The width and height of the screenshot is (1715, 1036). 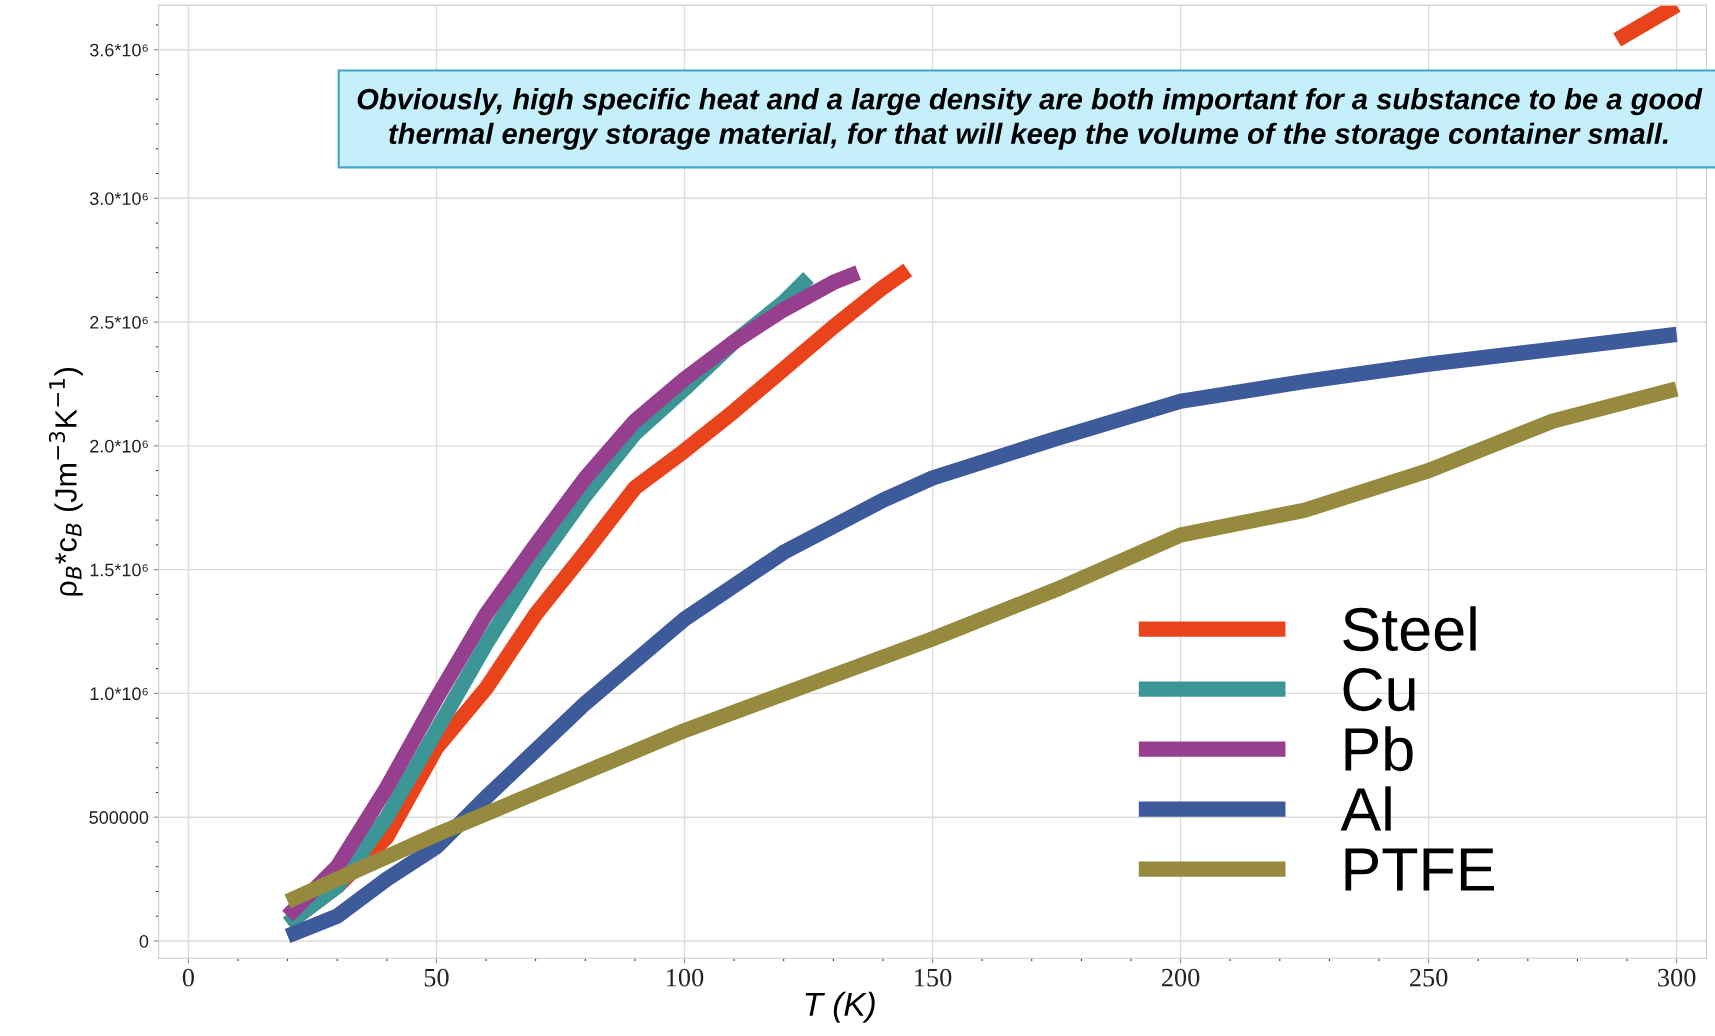 I want to click on legend-label: Pb, so click(x=1379, y=749).